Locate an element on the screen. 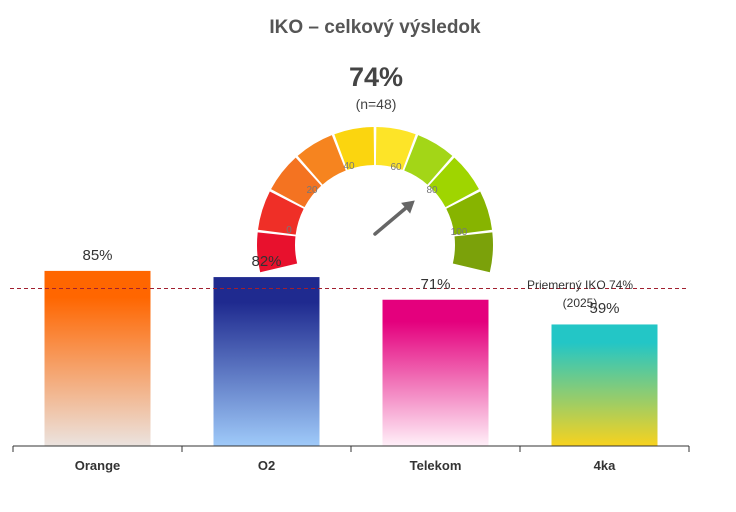  gauge-sample-size: (n=48) is located at coordinates (376, 104).